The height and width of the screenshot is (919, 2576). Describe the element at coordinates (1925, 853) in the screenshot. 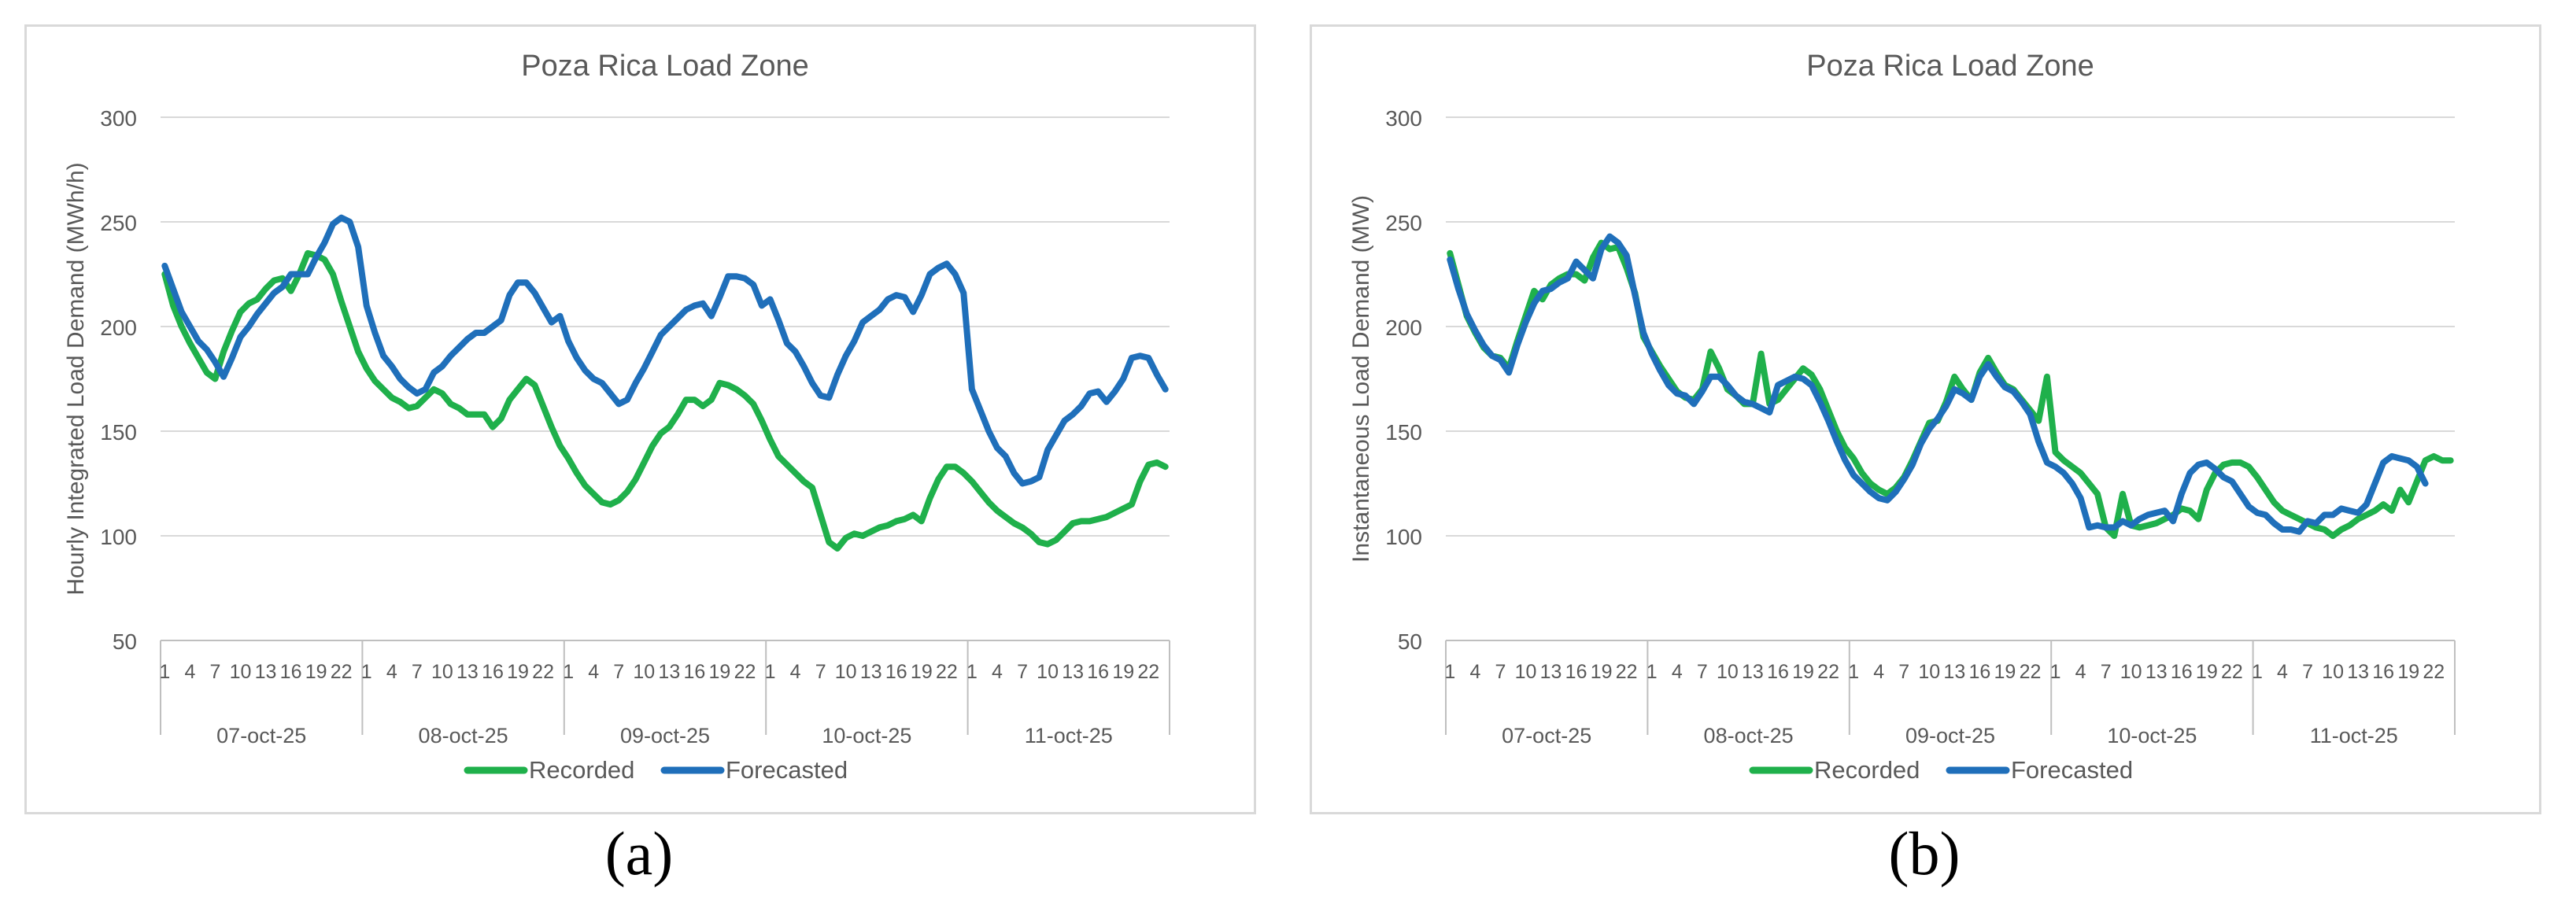

I see `panel-label-b: (b)` at that location.